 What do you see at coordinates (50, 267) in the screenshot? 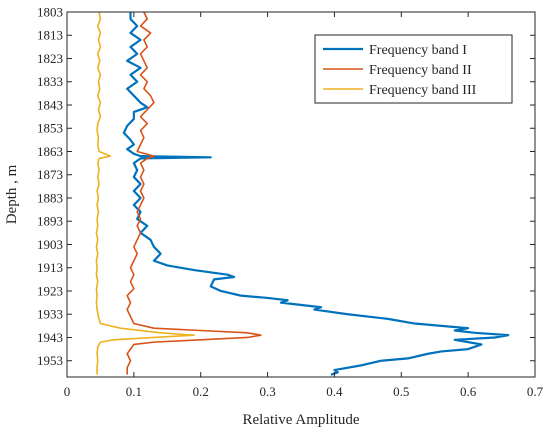
I see `y-tick-label: 1913` at bounding box center [50, 267].